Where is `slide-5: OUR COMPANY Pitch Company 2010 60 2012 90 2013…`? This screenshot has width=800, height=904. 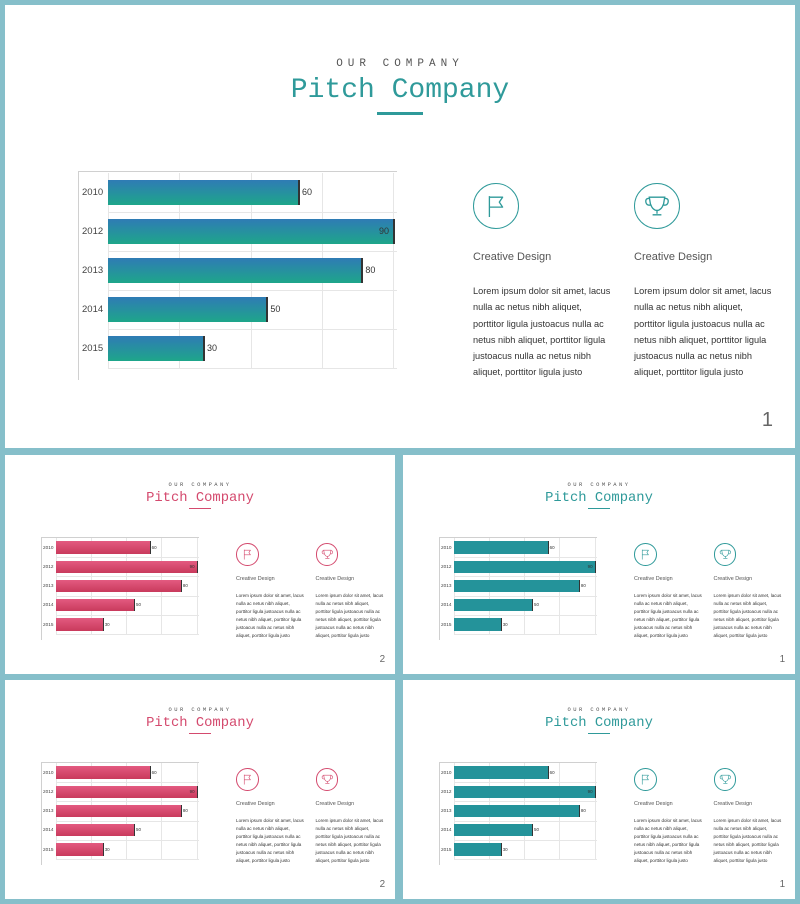
slide-5: OUR COMPANY Pitch Company 2010 60 2012 90 2013… is located at coordinates (599, 789).